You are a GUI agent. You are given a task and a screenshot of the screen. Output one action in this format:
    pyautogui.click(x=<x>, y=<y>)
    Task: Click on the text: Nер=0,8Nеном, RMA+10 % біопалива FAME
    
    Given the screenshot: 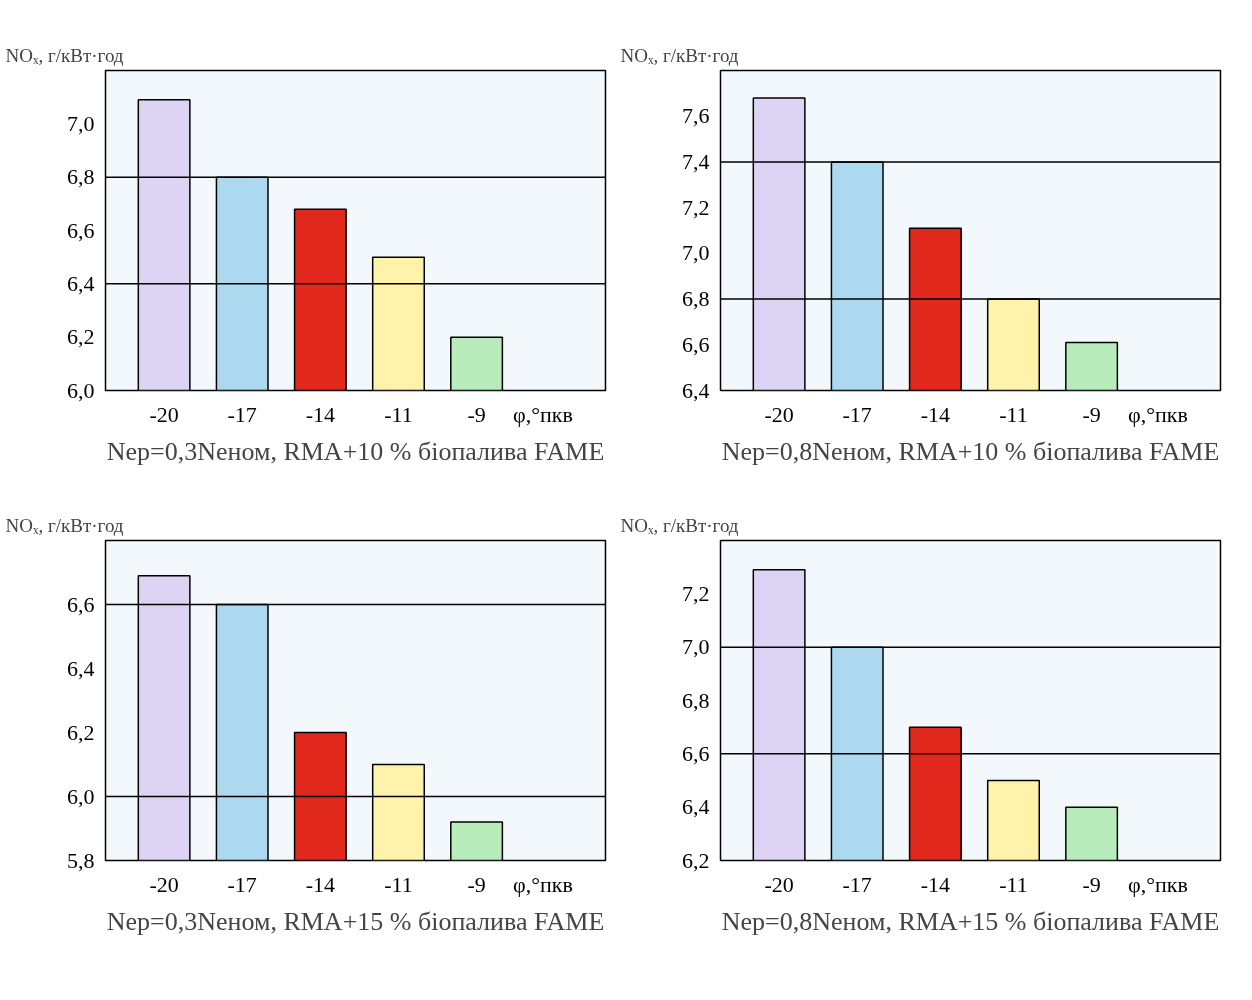 What is the action you would take?
    pyautogui.click(x=970, y=451)
    